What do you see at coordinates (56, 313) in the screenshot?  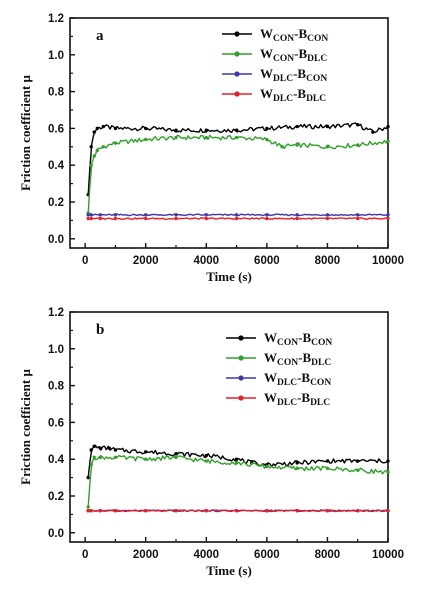 I see `y-tick-label: 1.2` at bounding box center [56, 313].